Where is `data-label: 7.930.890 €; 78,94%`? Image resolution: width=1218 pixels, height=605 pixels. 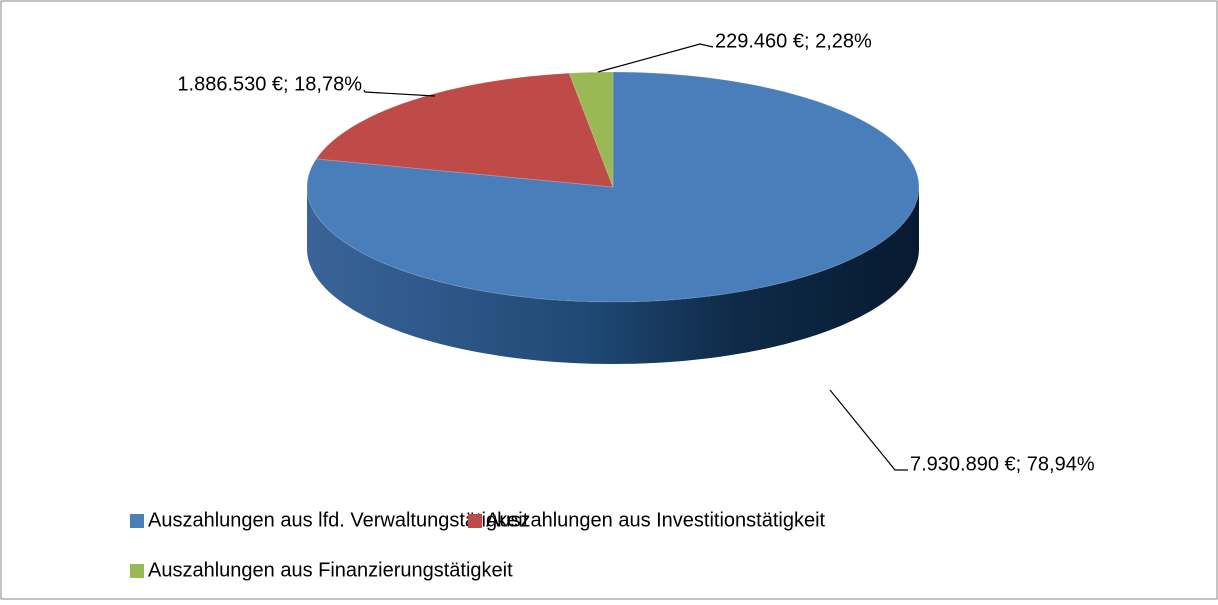 data-label: 7.930.890 €; 78,94% is located at coordinates (1002, 464).